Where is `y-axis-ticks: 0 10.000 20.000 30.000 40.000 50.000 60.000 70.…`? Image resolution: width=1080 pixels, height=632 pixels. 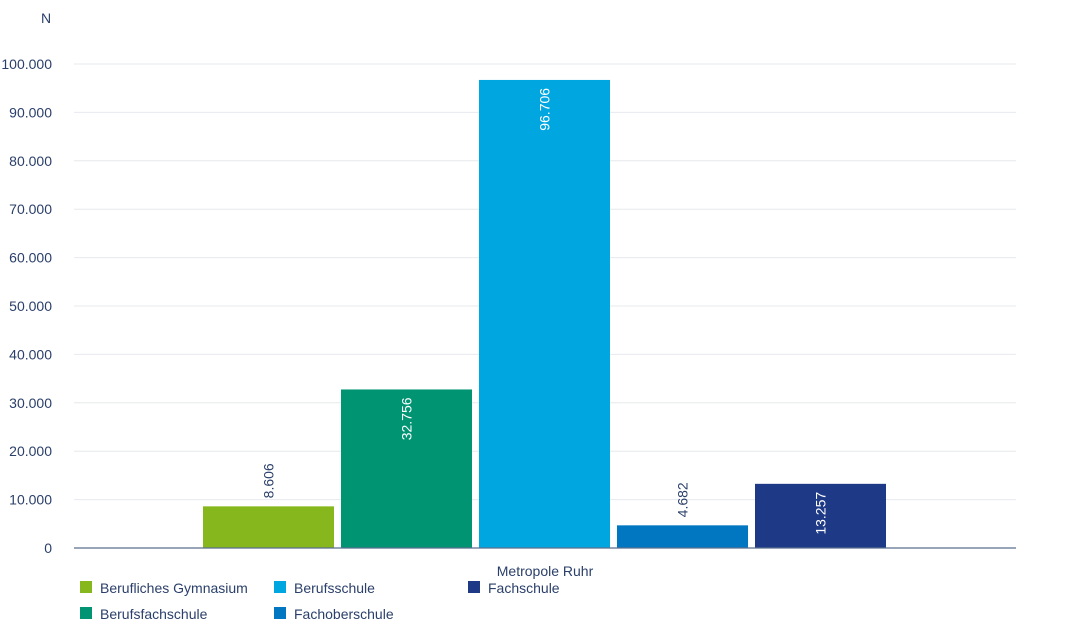
y-axis-ticks: 0 10.000 20.000 30.000 40.000 50.000 60.000 70.… is located at coordinates (26, 306).